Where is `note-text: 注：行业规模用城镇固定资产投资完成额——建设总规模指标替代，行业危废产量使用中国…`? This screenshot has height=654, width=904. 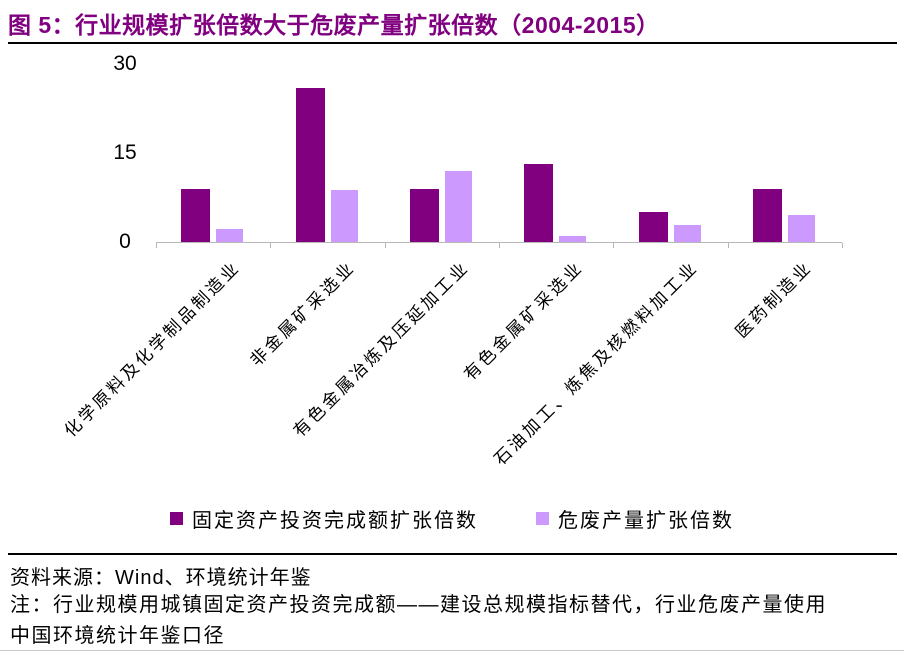
note-text: 注：行业规模用城镇固定资产投资完成额——建设总规模指标替代，行业危废产量使用中国… is located at coordinates (418, 620).